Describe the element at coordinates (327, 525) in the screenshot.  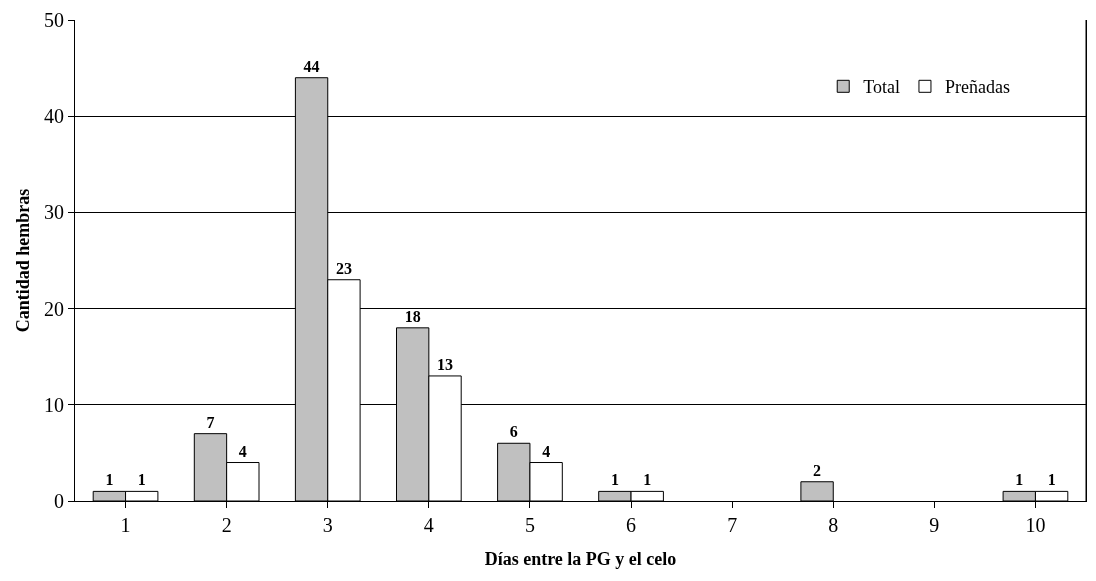
I see `x-tick-label: 3` at that location.